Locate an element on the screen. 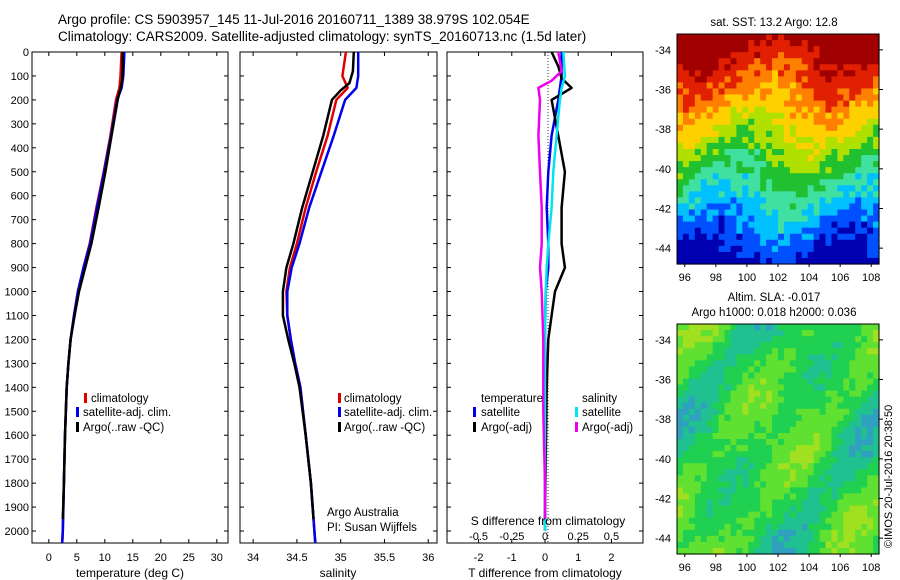 This screenshot has width=900, height=580. lat-tick-label: -42 is located at coordinates (663, 209).